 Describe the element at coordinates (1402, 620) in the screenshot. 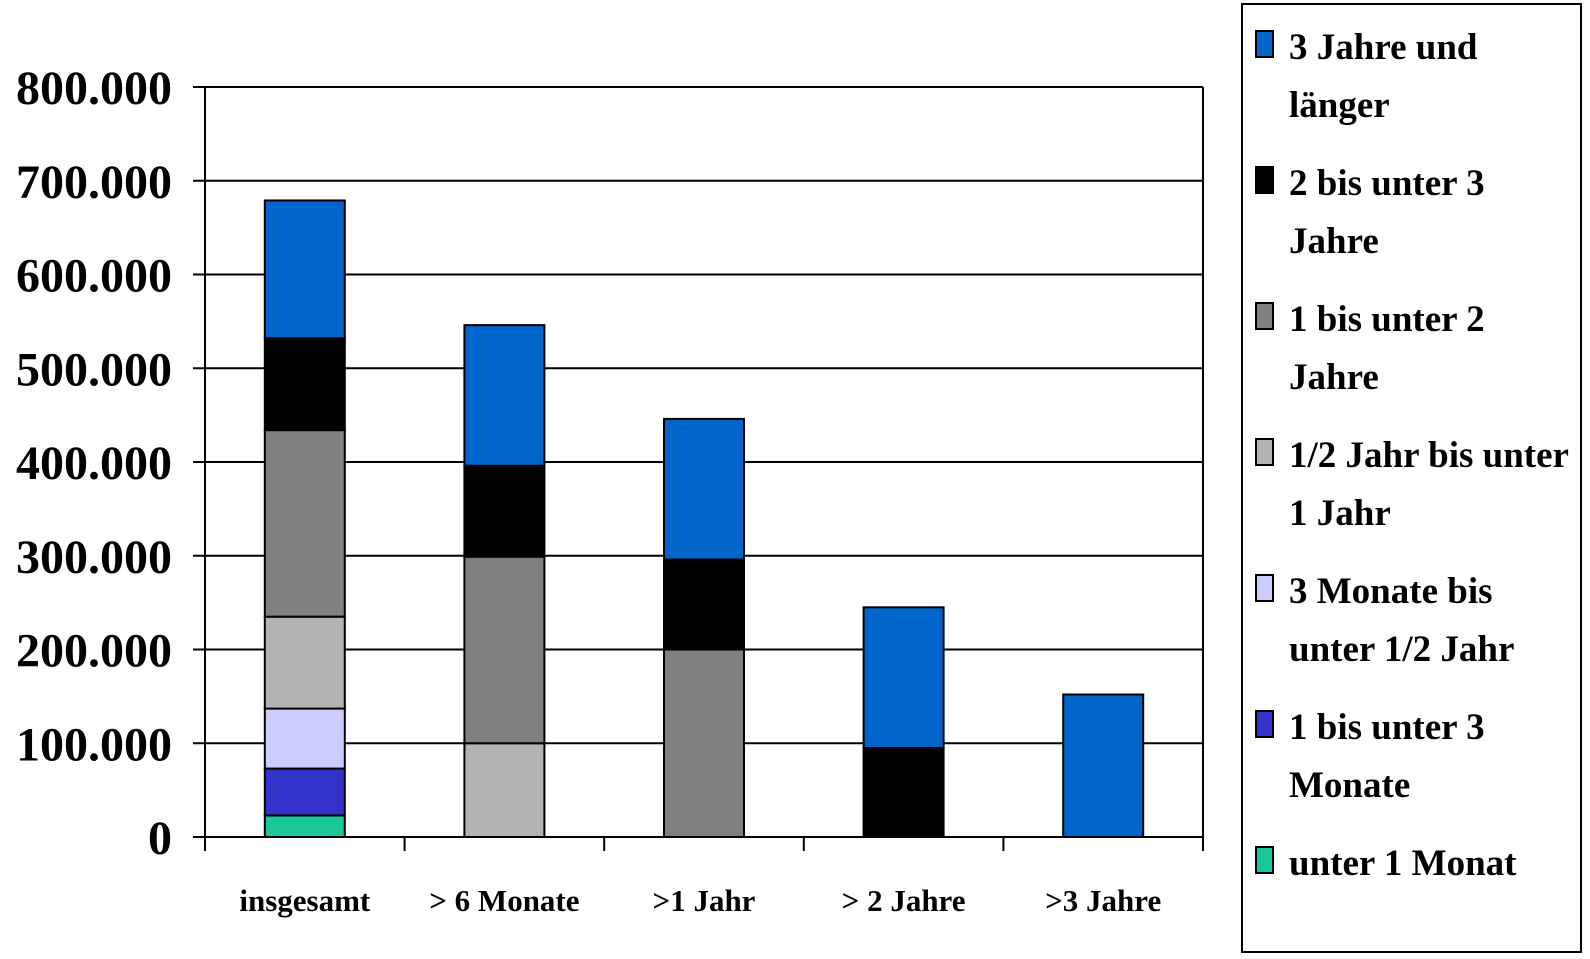

I see `legend-label: 3 Monate bis unter 1/2 Jahr` at that location.